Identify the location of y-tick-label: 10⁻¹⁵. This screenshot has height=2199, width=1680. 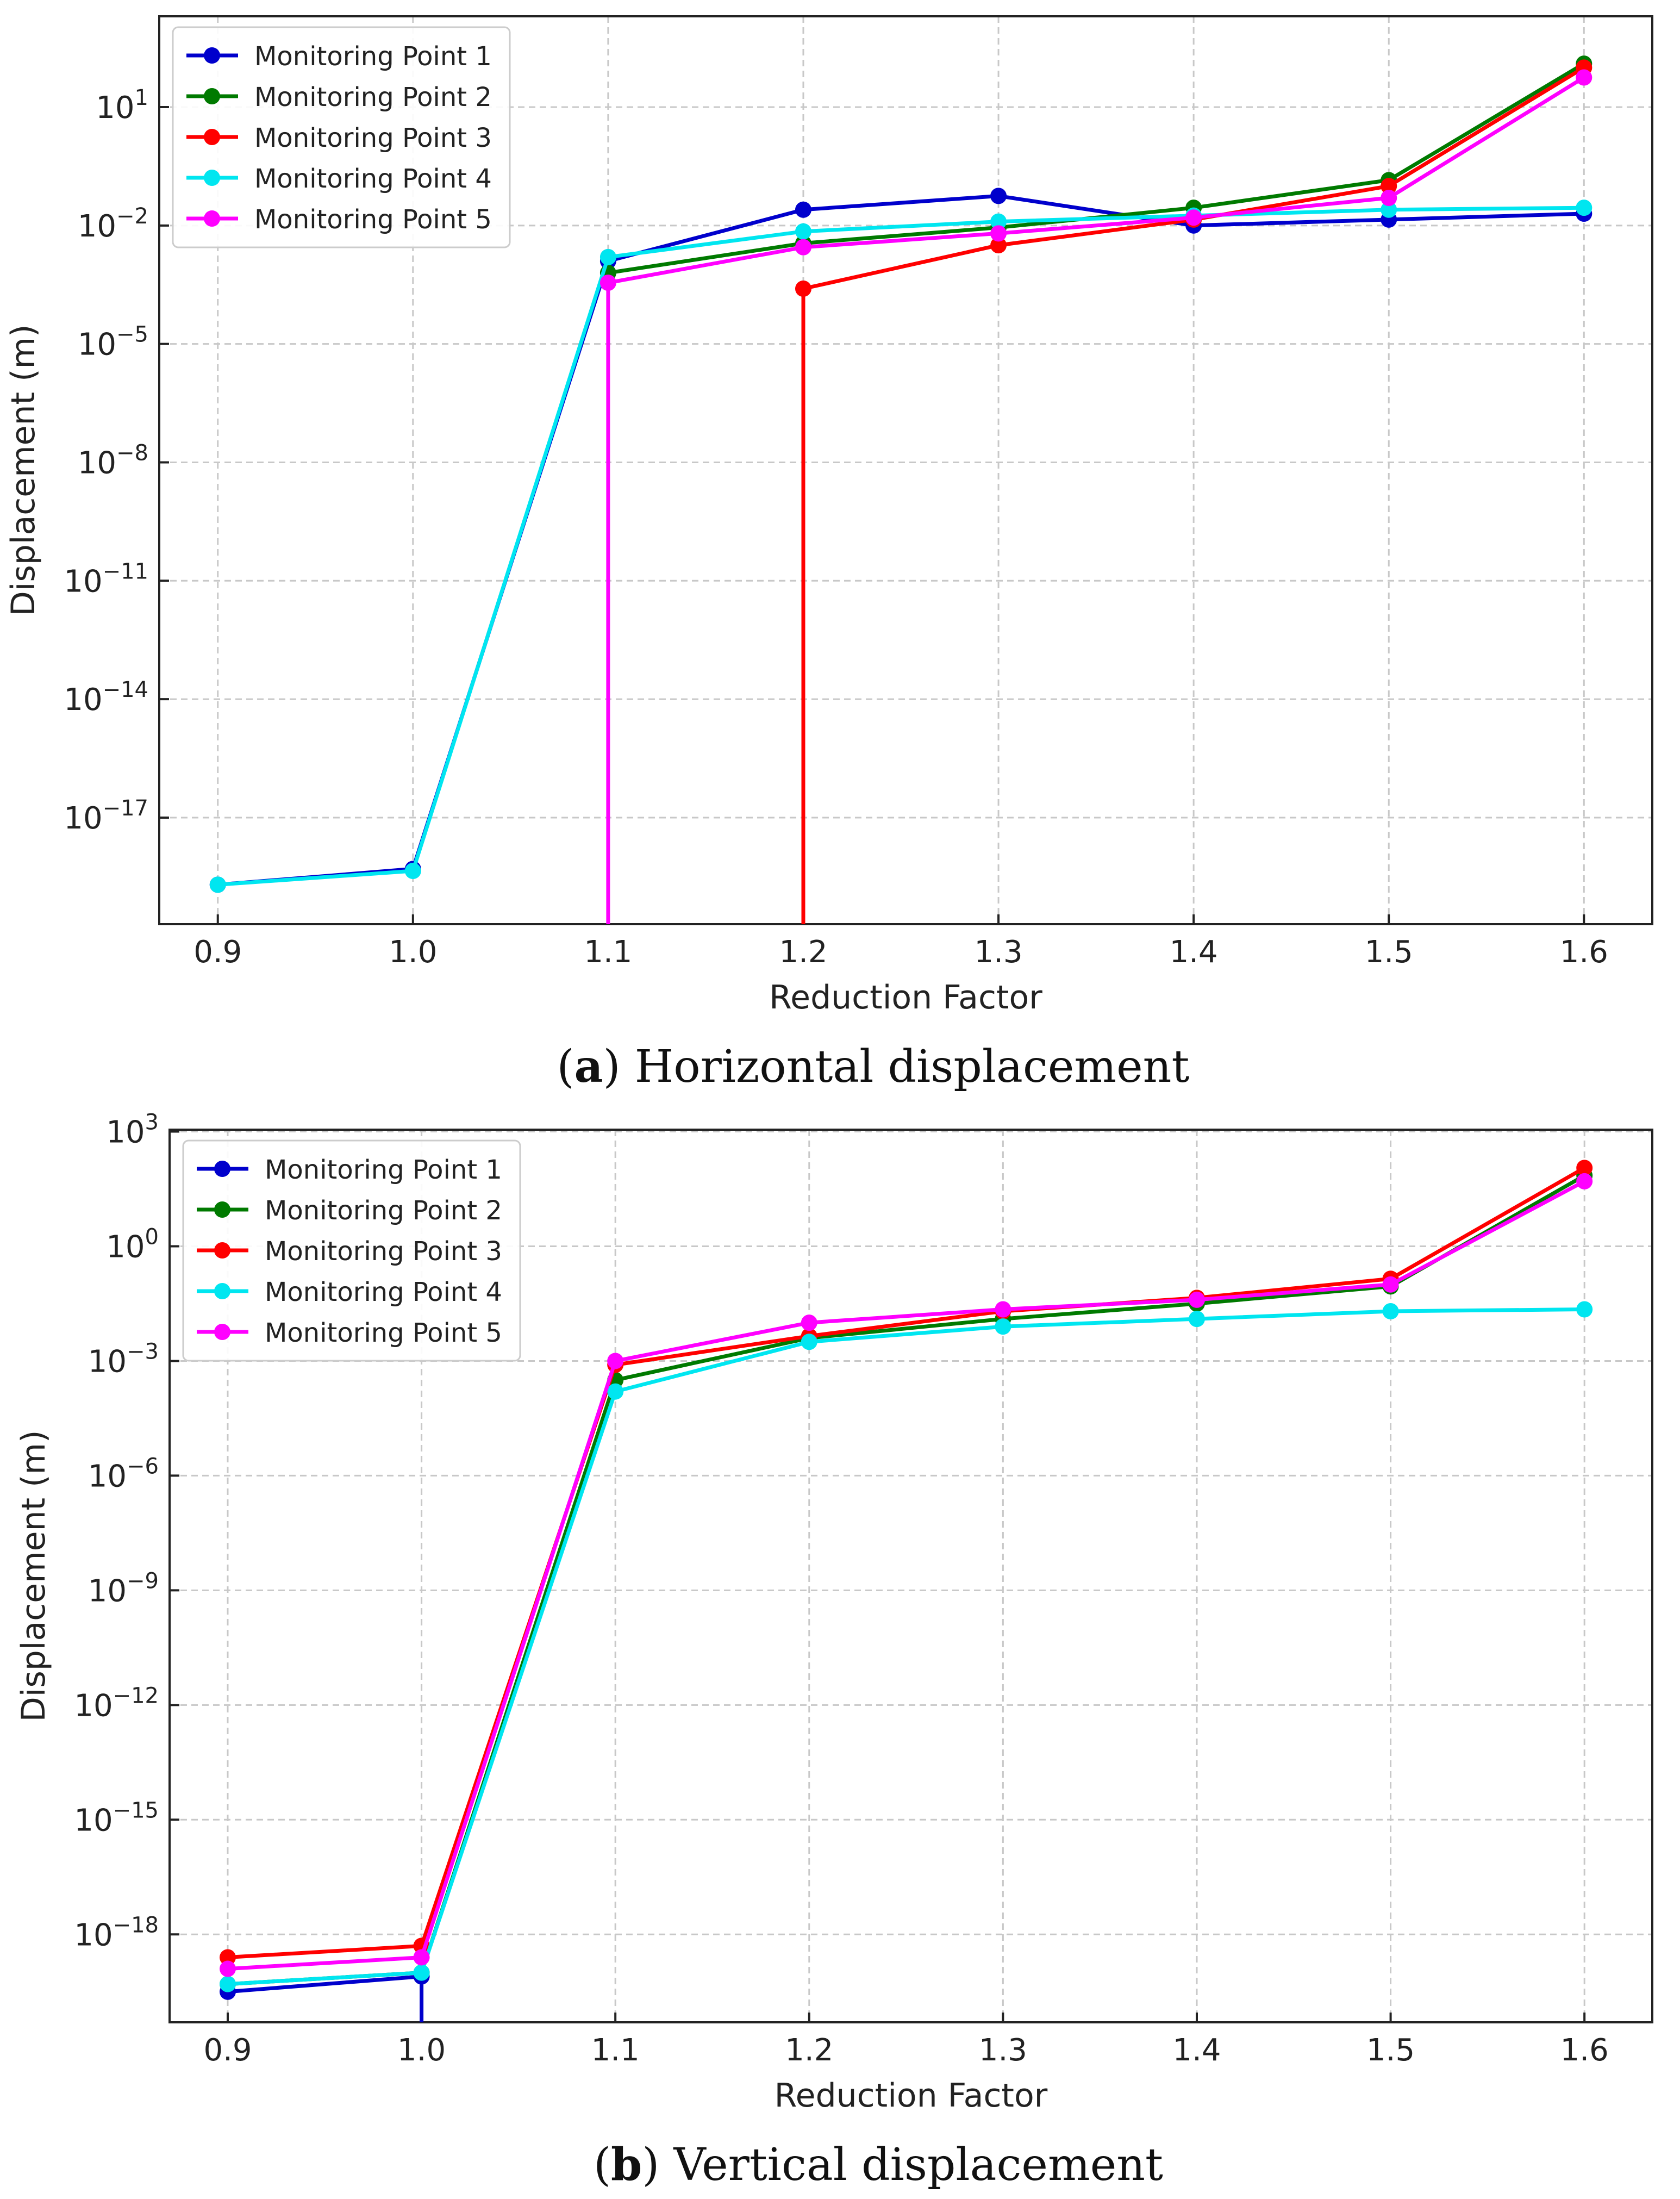
(116, 1818).